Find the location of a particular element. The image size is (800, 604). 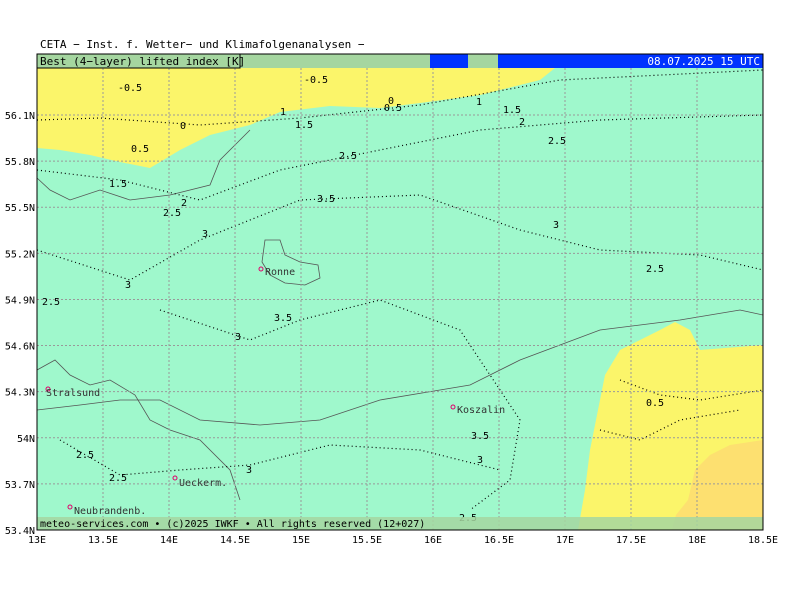

lat-label: 54N is located at coordinates (26, 439).